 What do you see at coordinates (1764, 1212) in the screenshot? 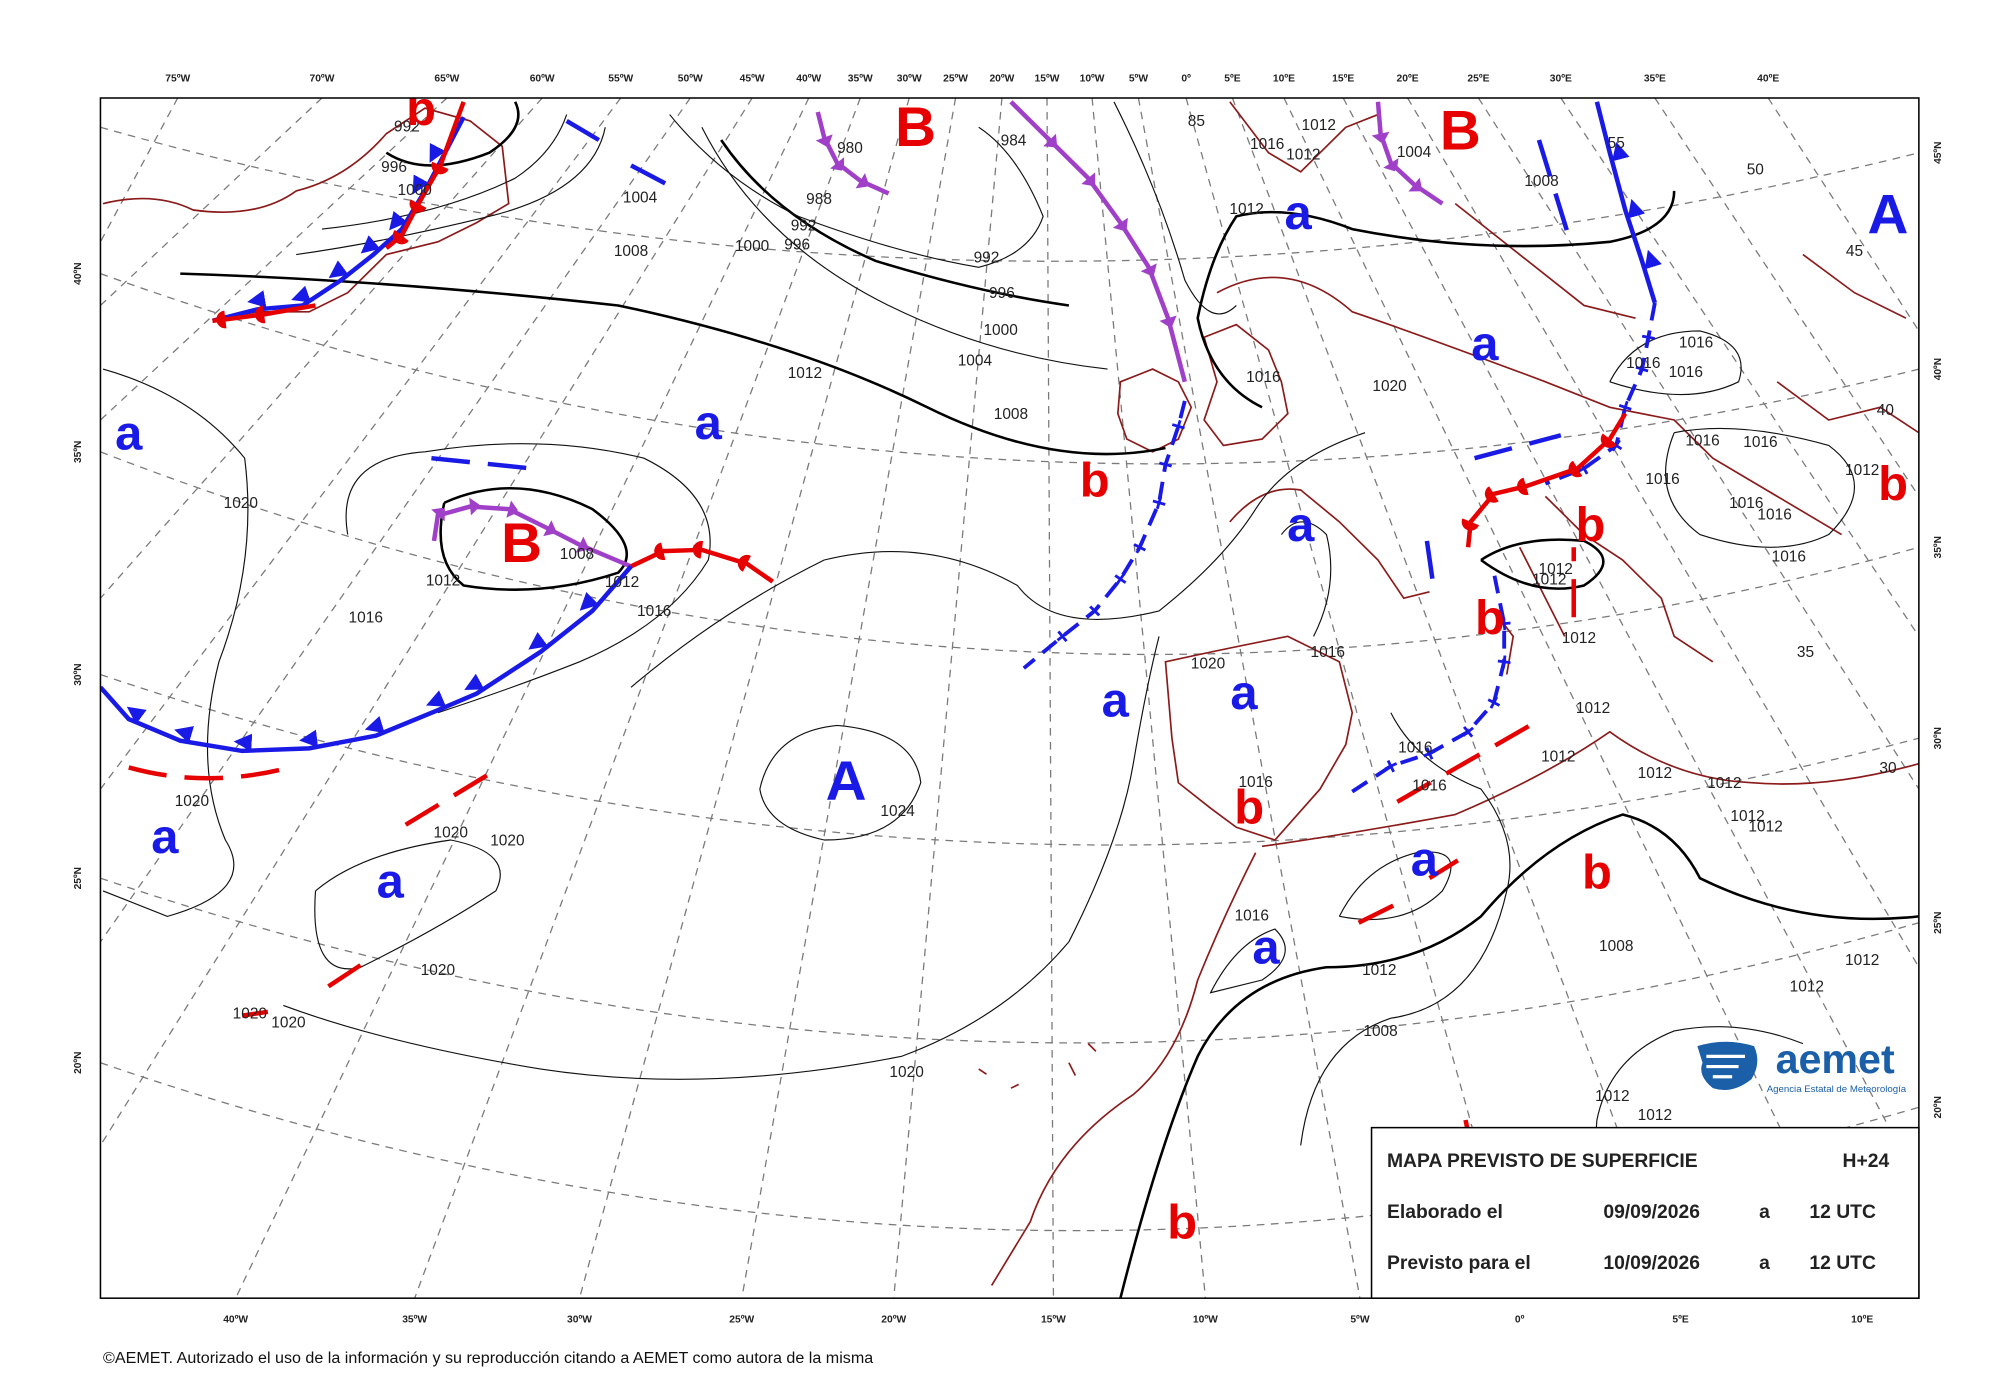
I see `info-sep: a` at bounding box center [1764, 1212].